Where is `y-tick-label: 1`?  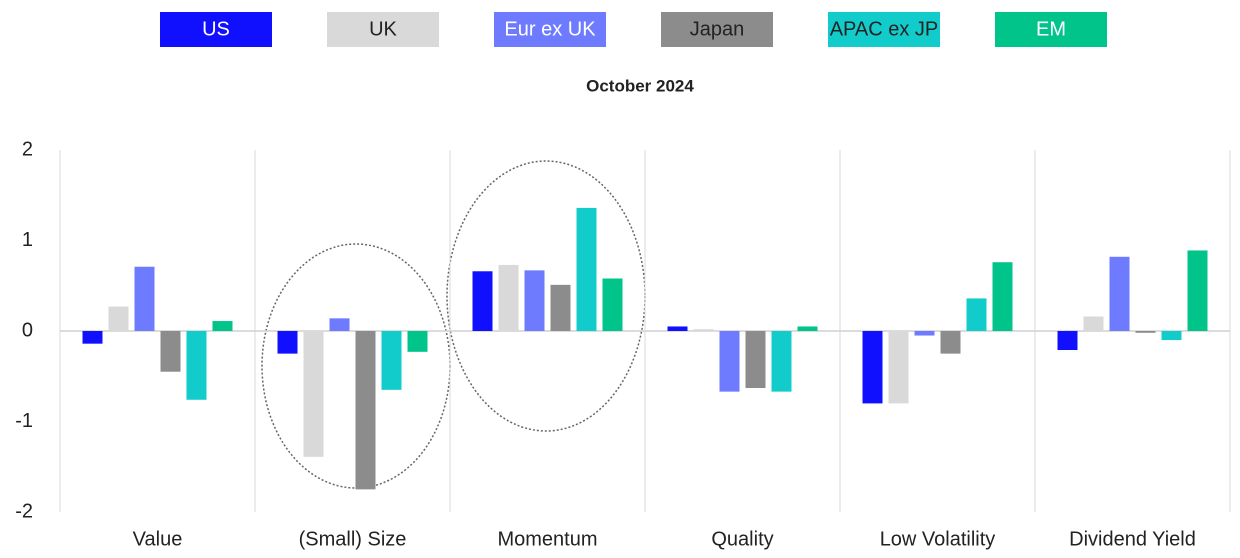 y-tick-label: 1 is located at coordinates (27, 240).